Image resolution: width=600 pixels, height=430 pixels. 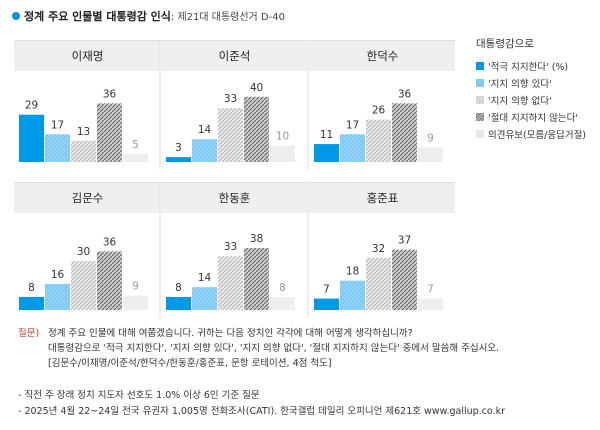 What do you see at coordinates (520, 101) in the screenshot?
I see `legend-label: '지지 의향 없다'` at bounding box center [520, 101].